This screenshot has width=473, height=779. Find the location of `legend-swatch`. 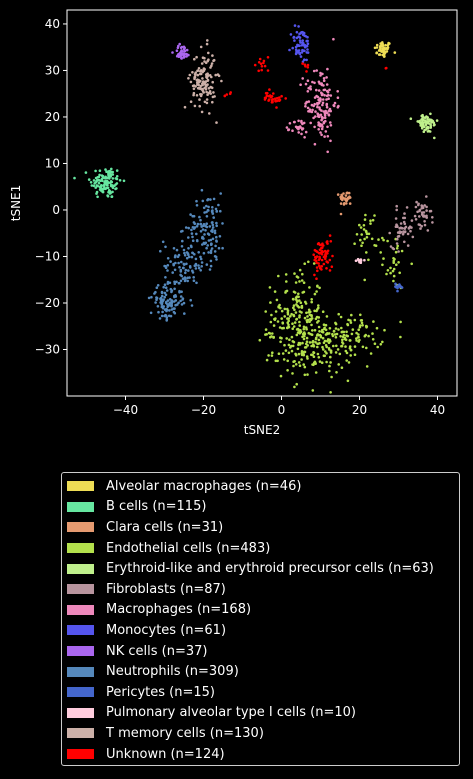

legend-swatch is located at coordinates (80, 486).